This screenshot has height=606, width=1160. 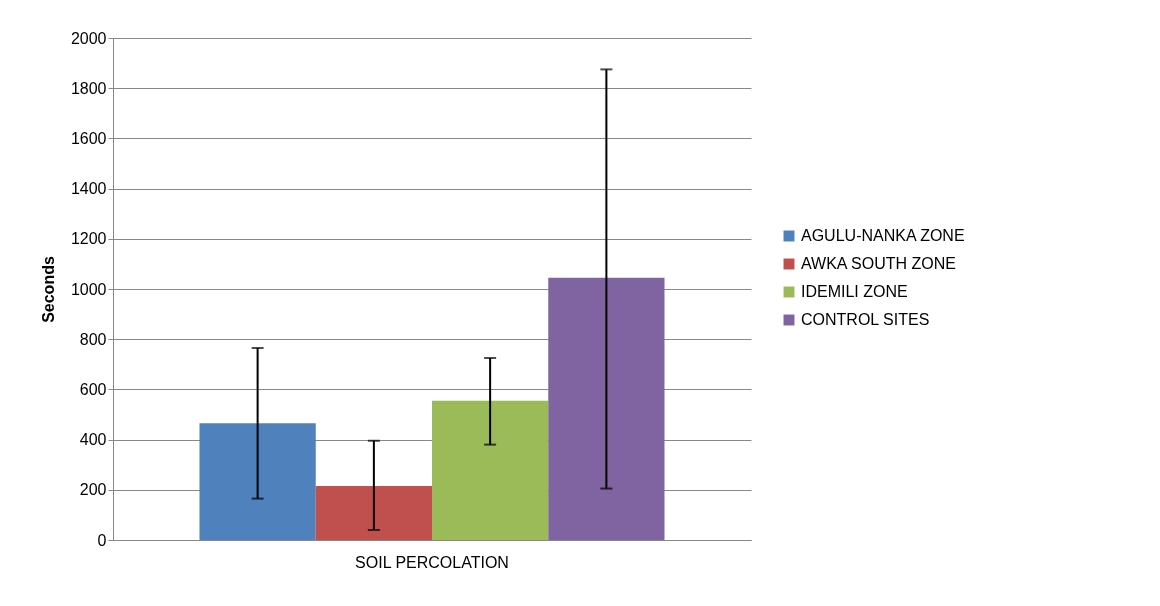 I want to click on y-tick-label: 400, so click(x=93, y=440).